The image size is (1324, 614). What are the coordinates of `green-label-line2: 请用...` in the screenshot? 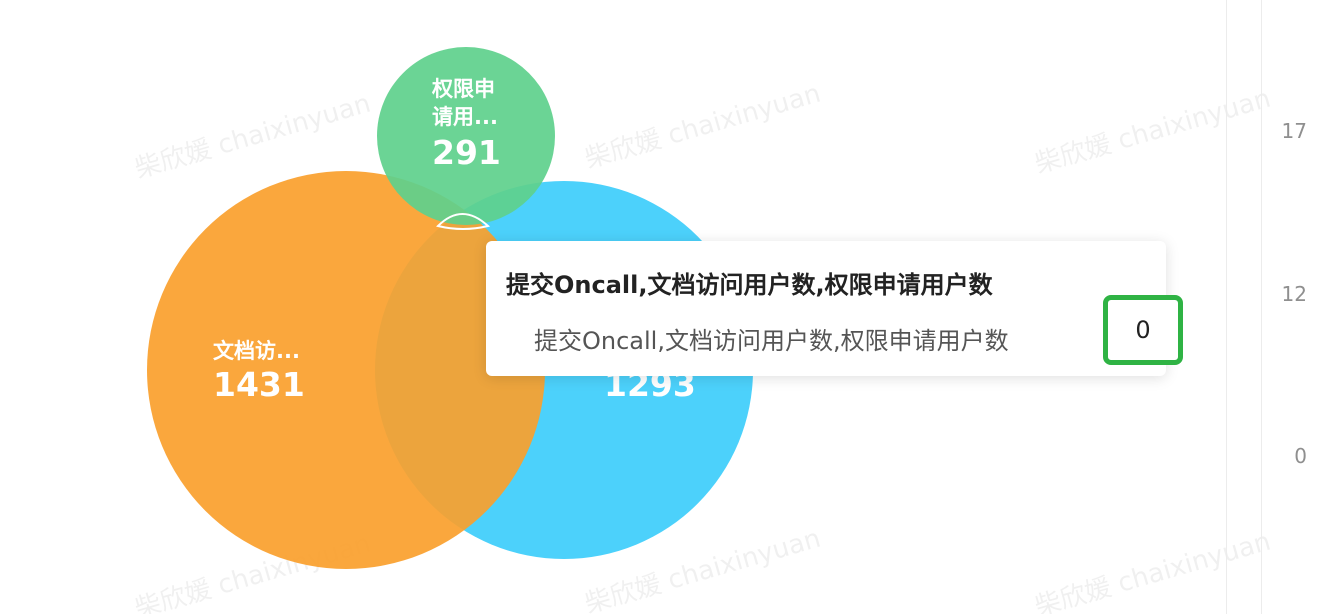 It's located at (465, 117).